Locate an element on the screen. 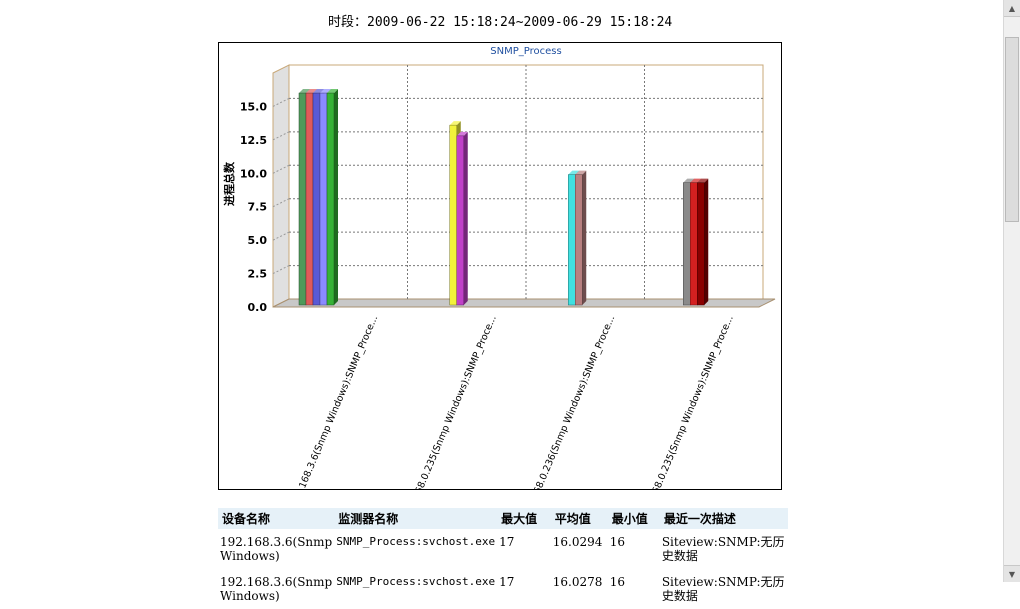 The height and width of the screenshot is (609, 1020). header-max: 最大值 is located at coordinates (524, 518).